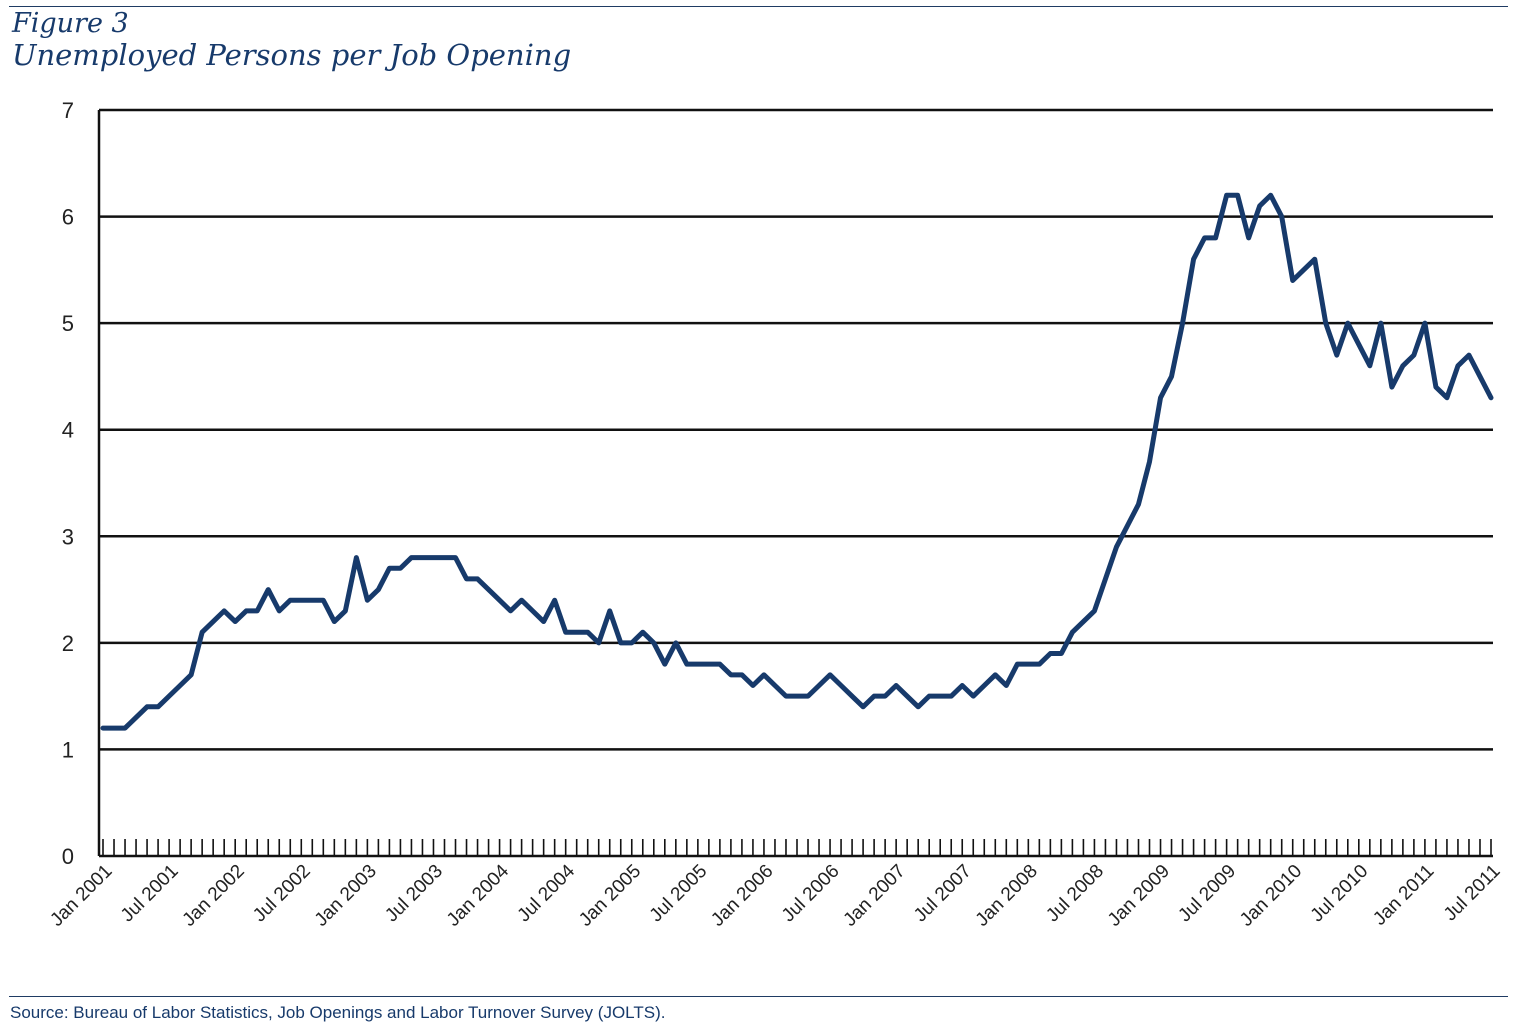 Image resolution: width=1514 pixels, height=1029 pixels. What do you see at coordinates (943, 894) in the screenshot?
I see `x-tick-label: Jul 2007` at bounding box center [943, 894].